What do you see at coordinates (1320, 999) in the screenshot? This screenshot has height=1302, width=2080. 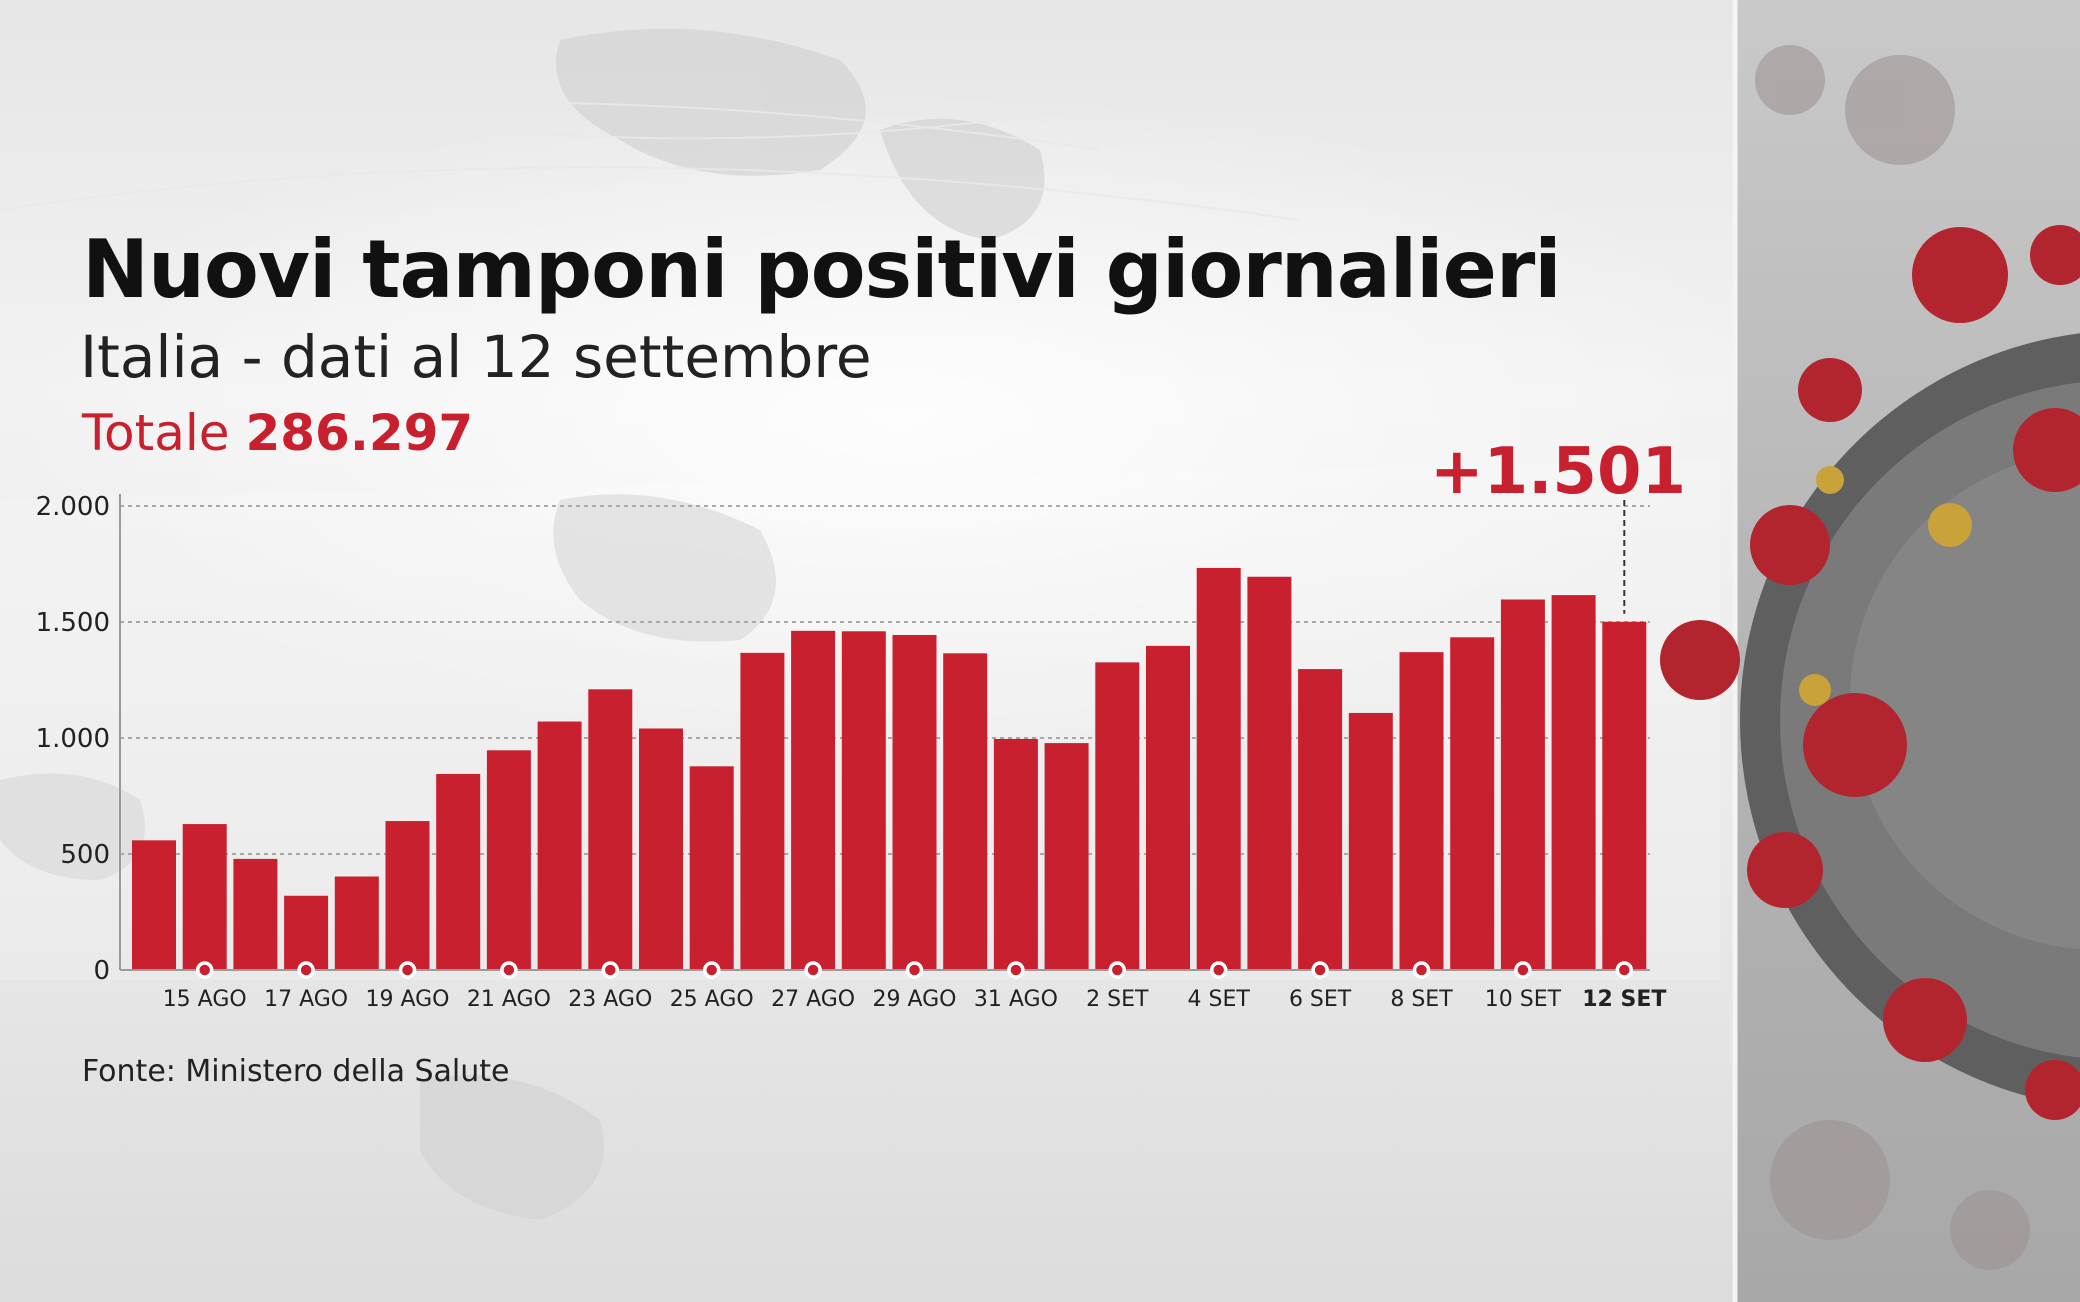 I see `x-tick-label: 6 SET` at bounding box center [1320, 999].